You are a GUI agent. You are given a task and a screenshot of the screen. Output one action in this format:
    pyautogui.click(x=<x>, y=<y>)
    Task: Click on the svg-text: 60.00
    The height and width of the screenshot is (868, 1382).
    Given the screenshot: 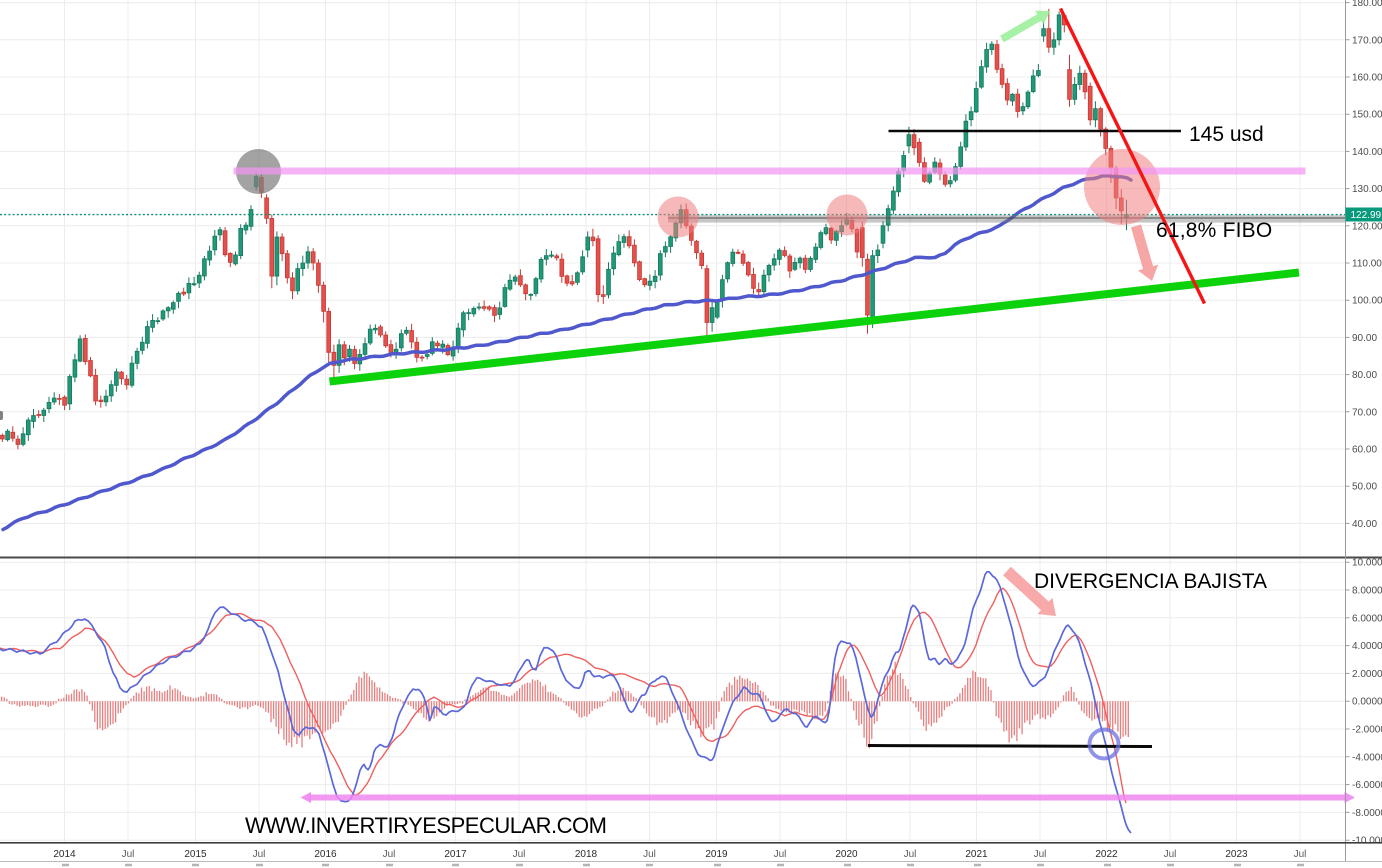 What is the action you would take?
    pyautogui.click(x=1364, y=450)
    